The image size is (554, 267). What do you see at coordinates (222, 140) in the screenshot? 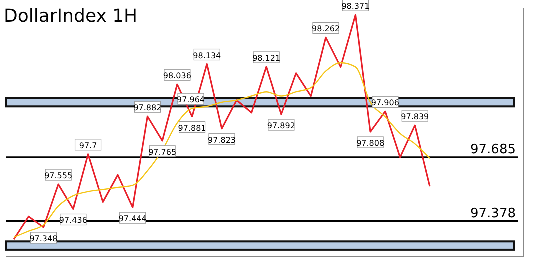
I see `data-label: 97.823` at bounding box center [222, 140].